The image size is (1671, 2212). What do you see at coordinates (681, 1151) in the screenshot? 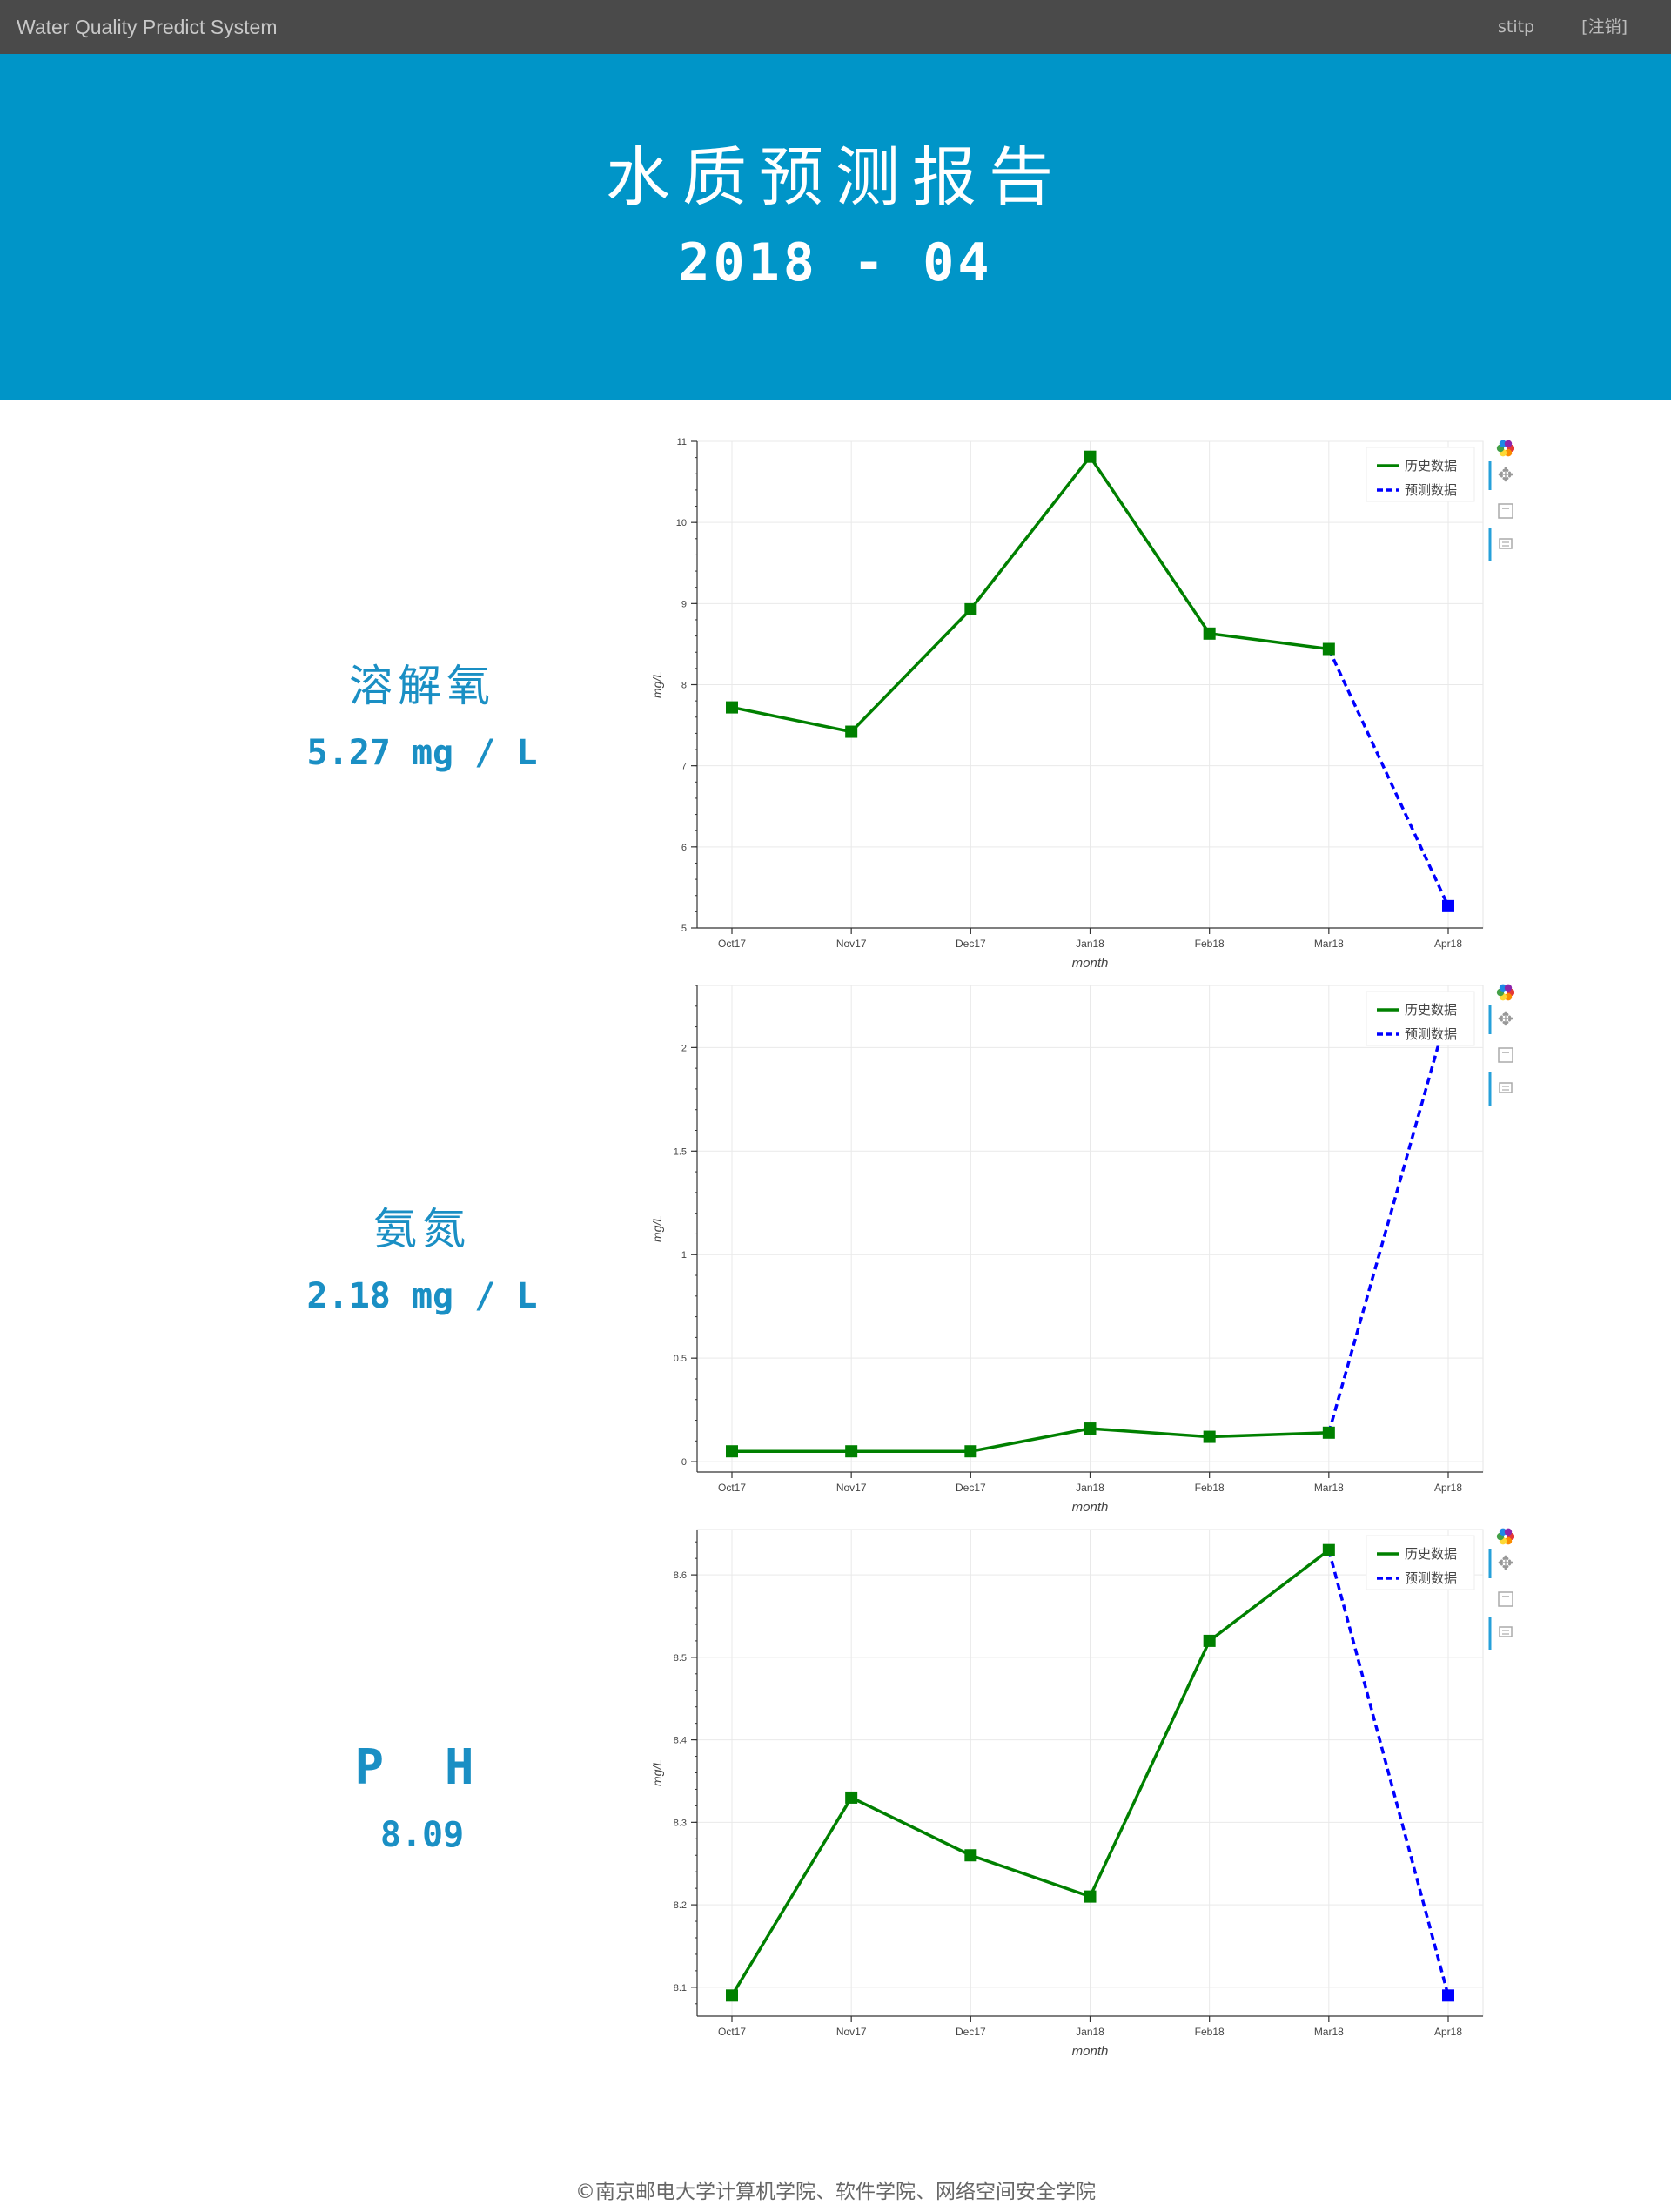
I see `y-tick-label: 1.5` at bounding box center [681, 1151].